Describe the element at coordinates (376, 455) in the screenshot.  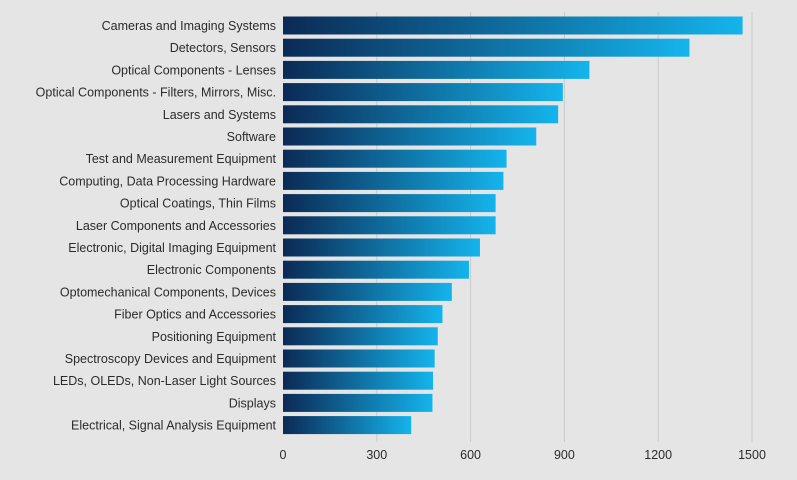
I see `x-tick-label: 300` at that location.